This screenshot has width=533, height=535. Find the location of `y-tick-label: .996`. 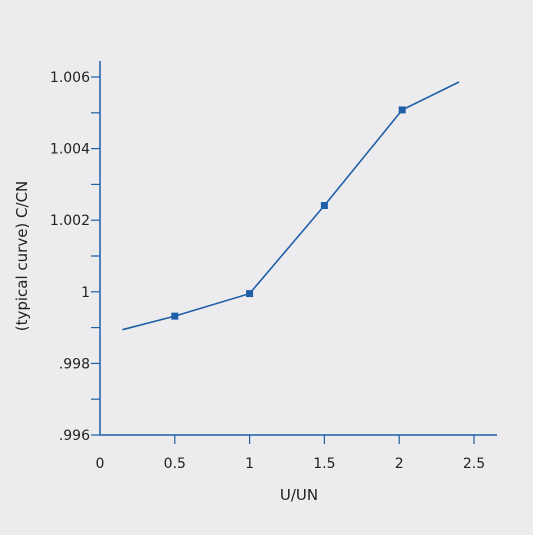

y-tick-label: .996 is located at coordinates (74, 436).